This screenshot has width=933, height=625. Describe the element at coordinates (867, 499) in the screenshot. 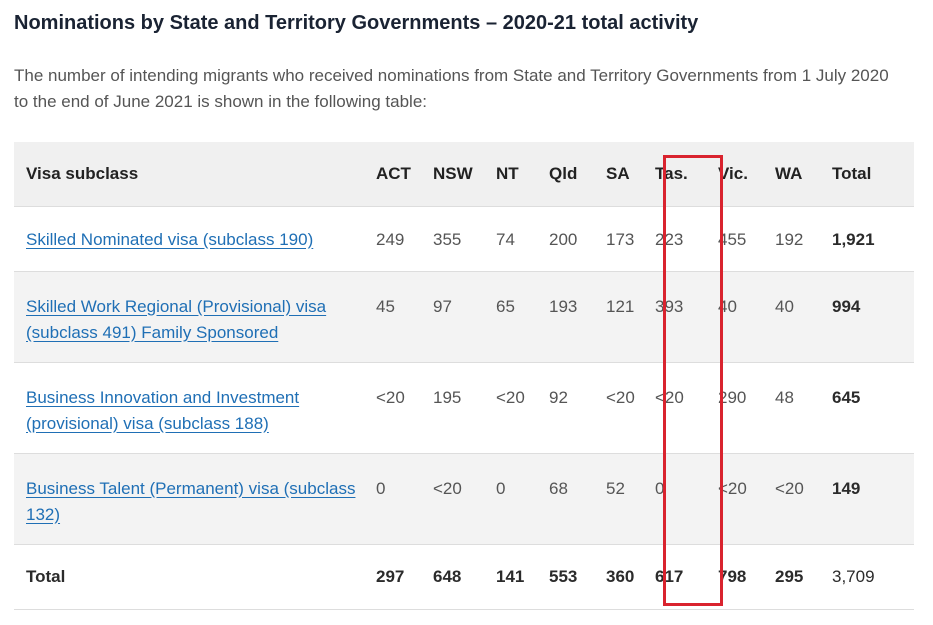

I see `cell-total: 149` at that location.